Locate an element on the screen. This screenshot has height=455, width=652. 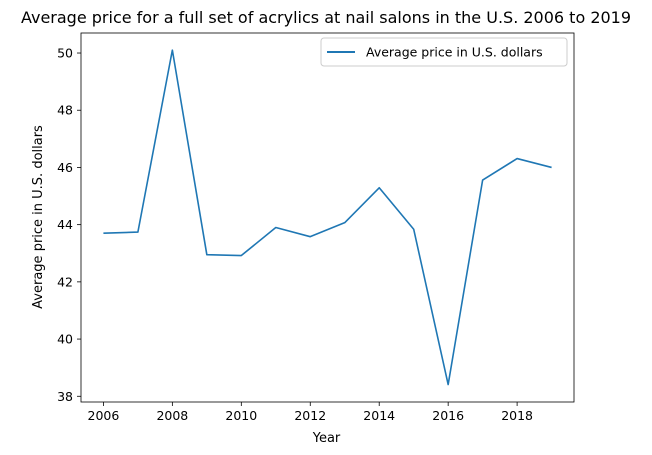
x-axis: 2006 2008 2010 2012 2014 2016 2018 is located at coordinates (310, 412).